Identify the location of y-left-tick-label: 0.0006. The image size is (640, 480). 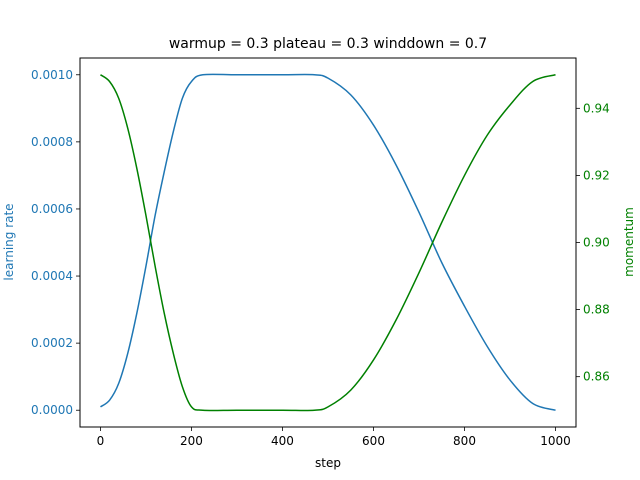
(52, 209).